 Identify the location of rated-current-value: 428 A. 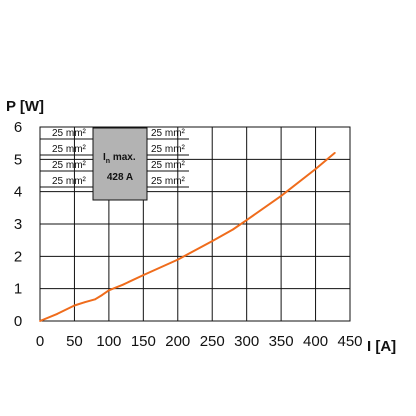
(120, 177).